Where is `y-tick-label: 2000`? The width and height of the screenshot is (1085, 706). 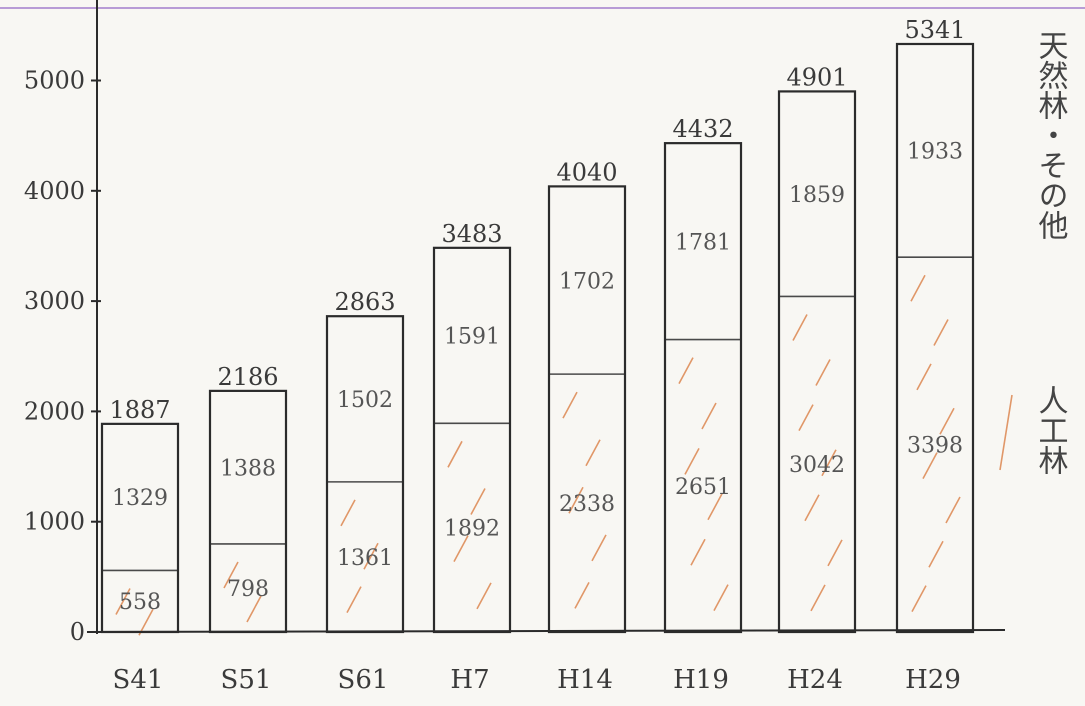
y-tick-label: 2000 is located at coordinates (54, 411).